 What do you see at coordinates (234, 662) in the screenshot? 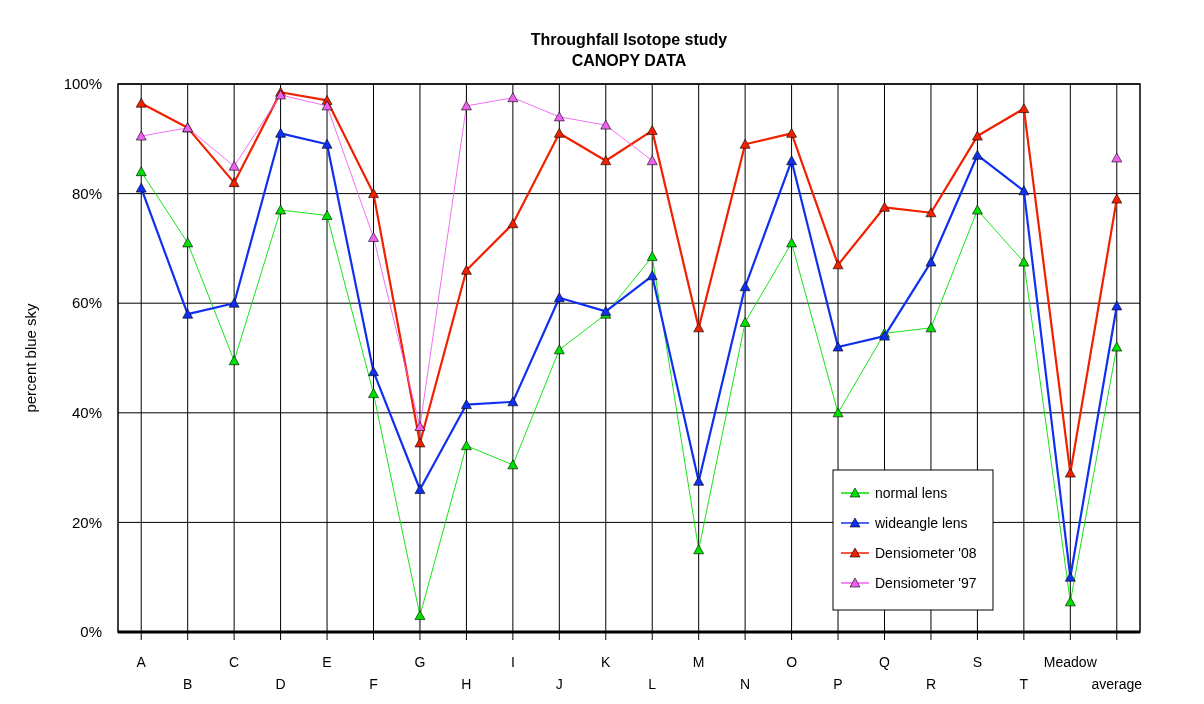
I see `x-tick-label: C` at bounding box center [234, 662].